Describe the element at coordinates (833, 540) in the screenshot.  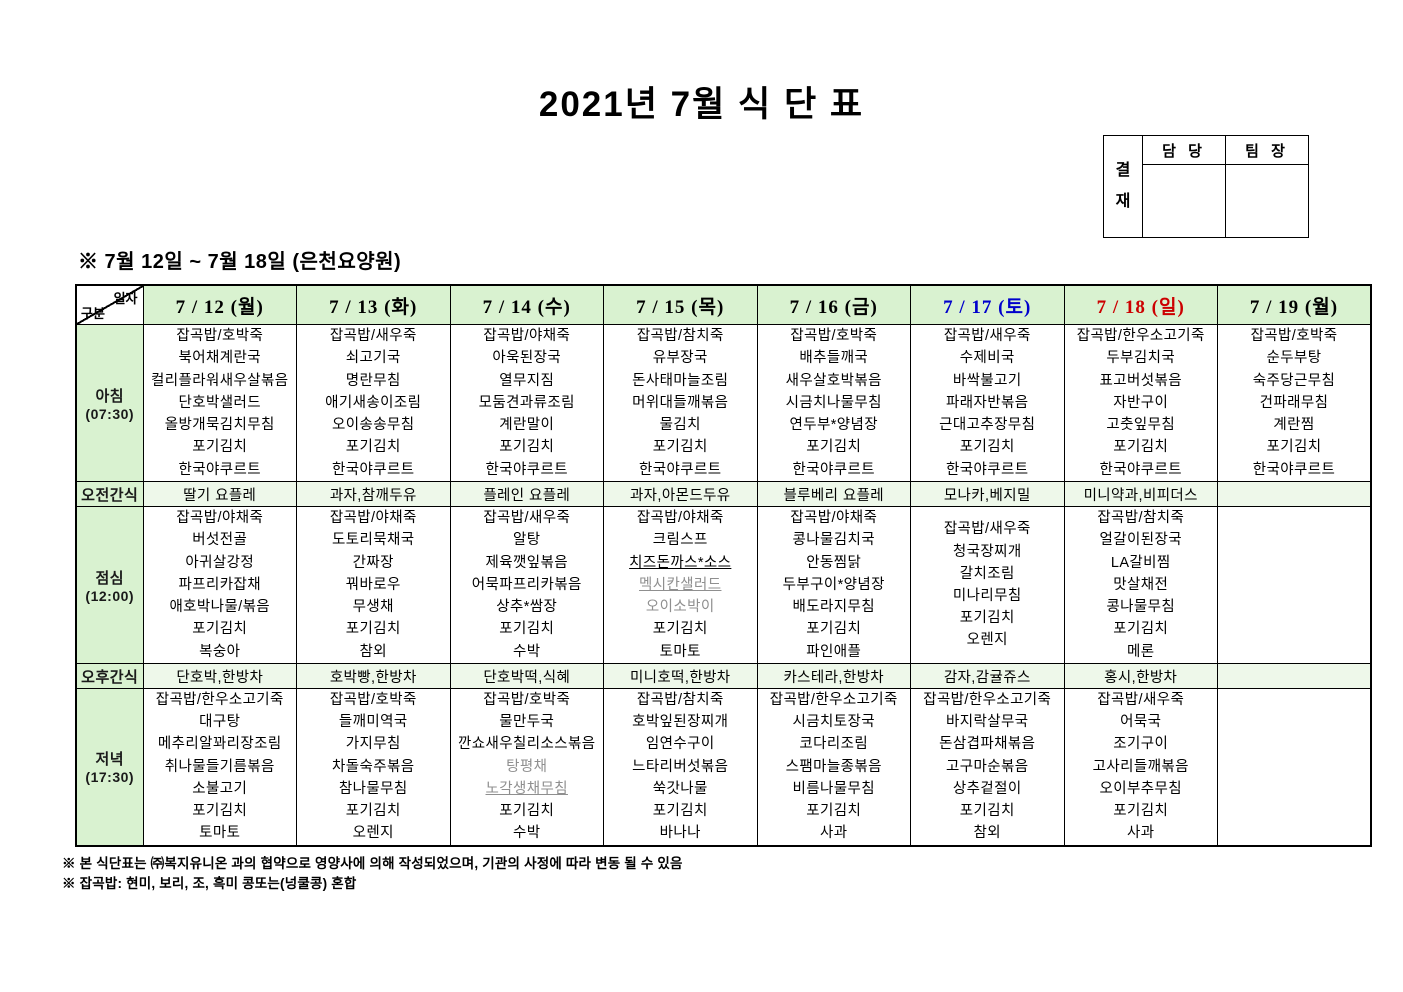
I see `menu-item: 콩나물김치국` at that location.